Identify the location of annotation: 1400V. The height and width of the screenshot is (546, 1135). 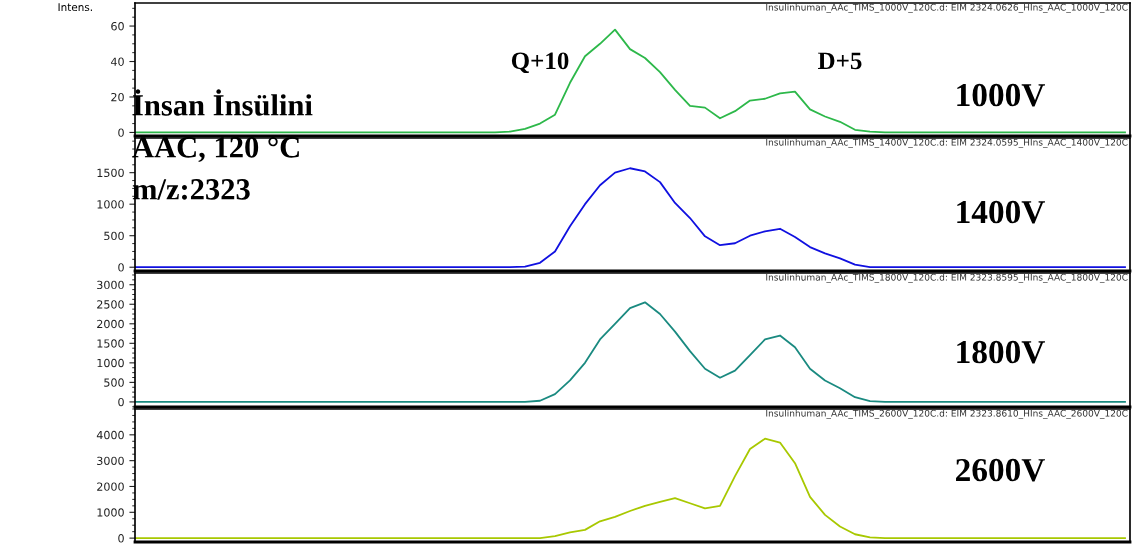
(1001, 212).